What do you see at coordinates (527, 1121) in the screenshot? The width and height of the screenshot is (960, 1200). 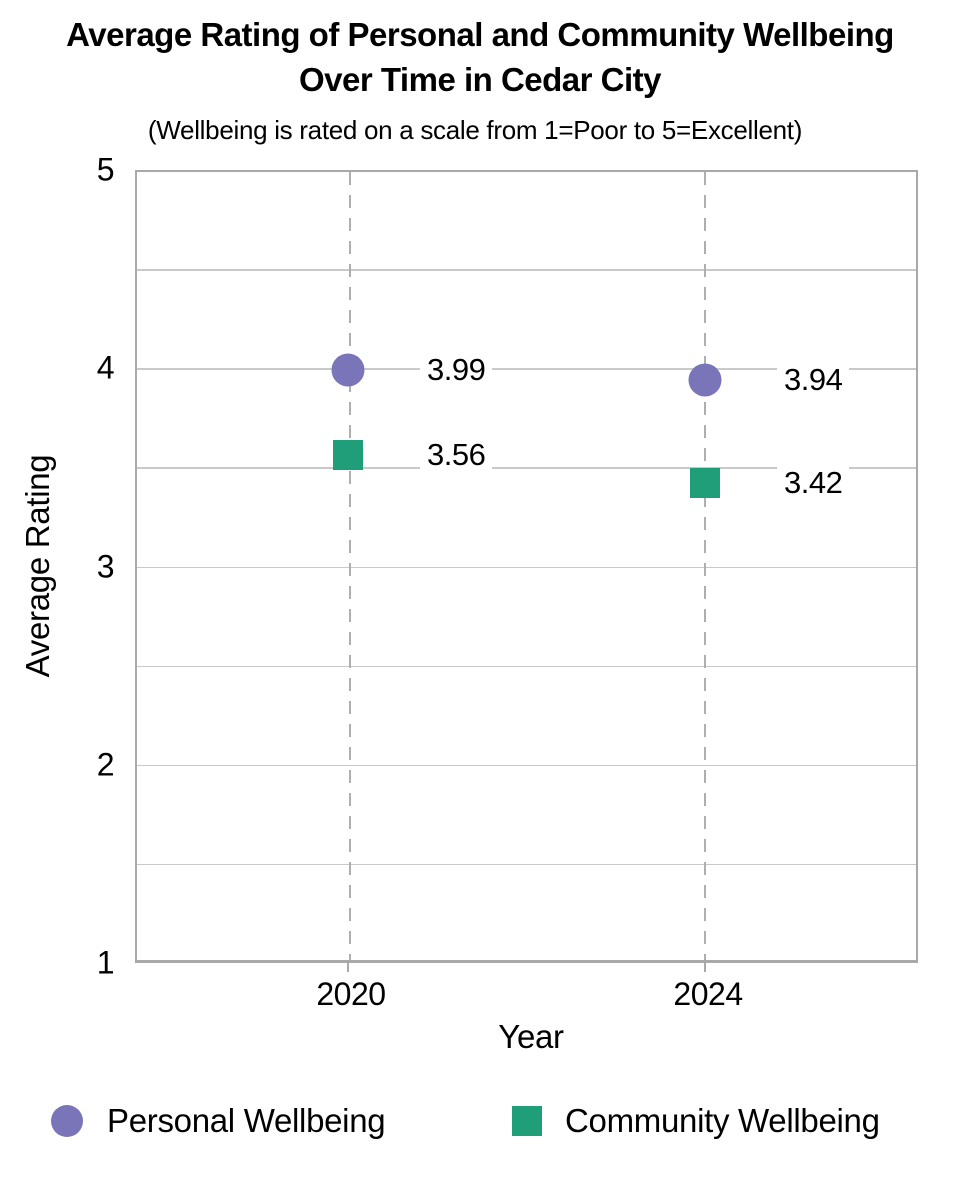 I see `legend-square-icon` at bounding box center [527, 1121].